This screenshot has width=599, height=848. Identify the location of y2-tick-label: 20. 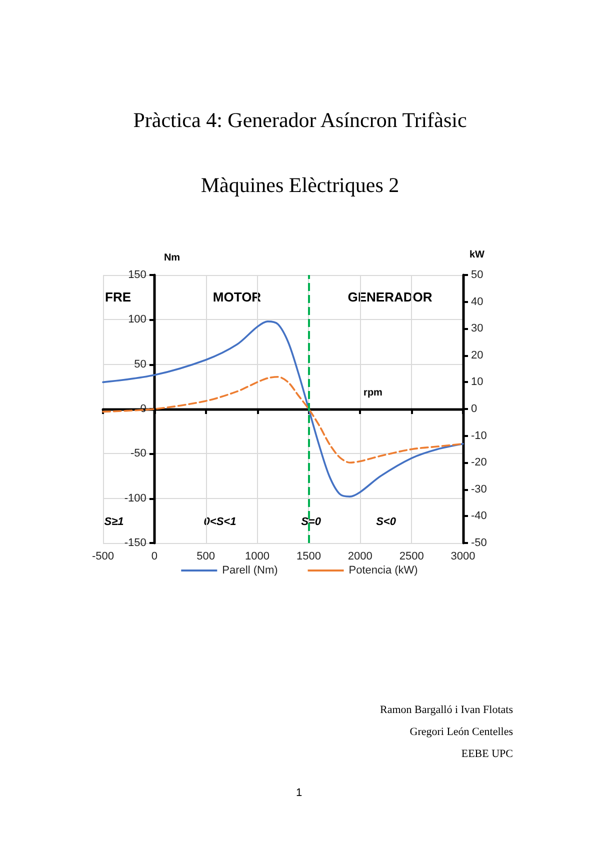
(477, 355).